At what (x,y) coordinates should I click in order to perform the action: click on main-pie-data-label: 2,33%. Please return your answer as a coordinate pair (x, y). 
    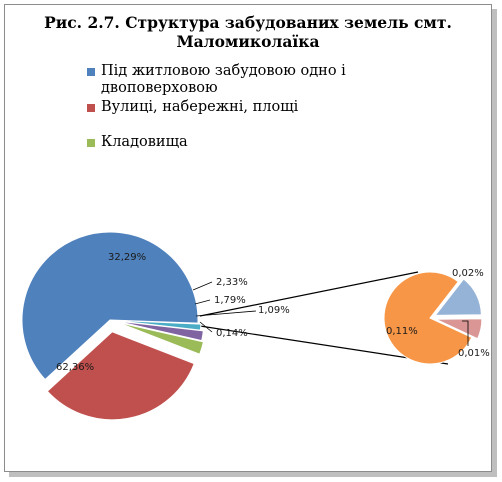
    Looking at the image, I should click on (232, 282).